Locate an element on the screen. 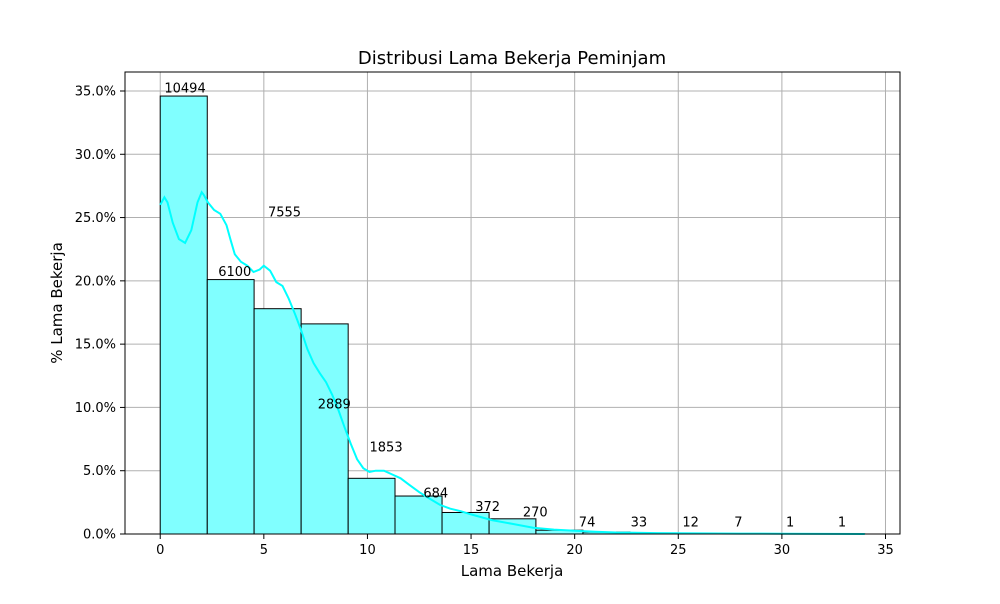 This screenshot has width=1000, height=604. y-tick-label: 30.0% is located at coordinates (95, 155).